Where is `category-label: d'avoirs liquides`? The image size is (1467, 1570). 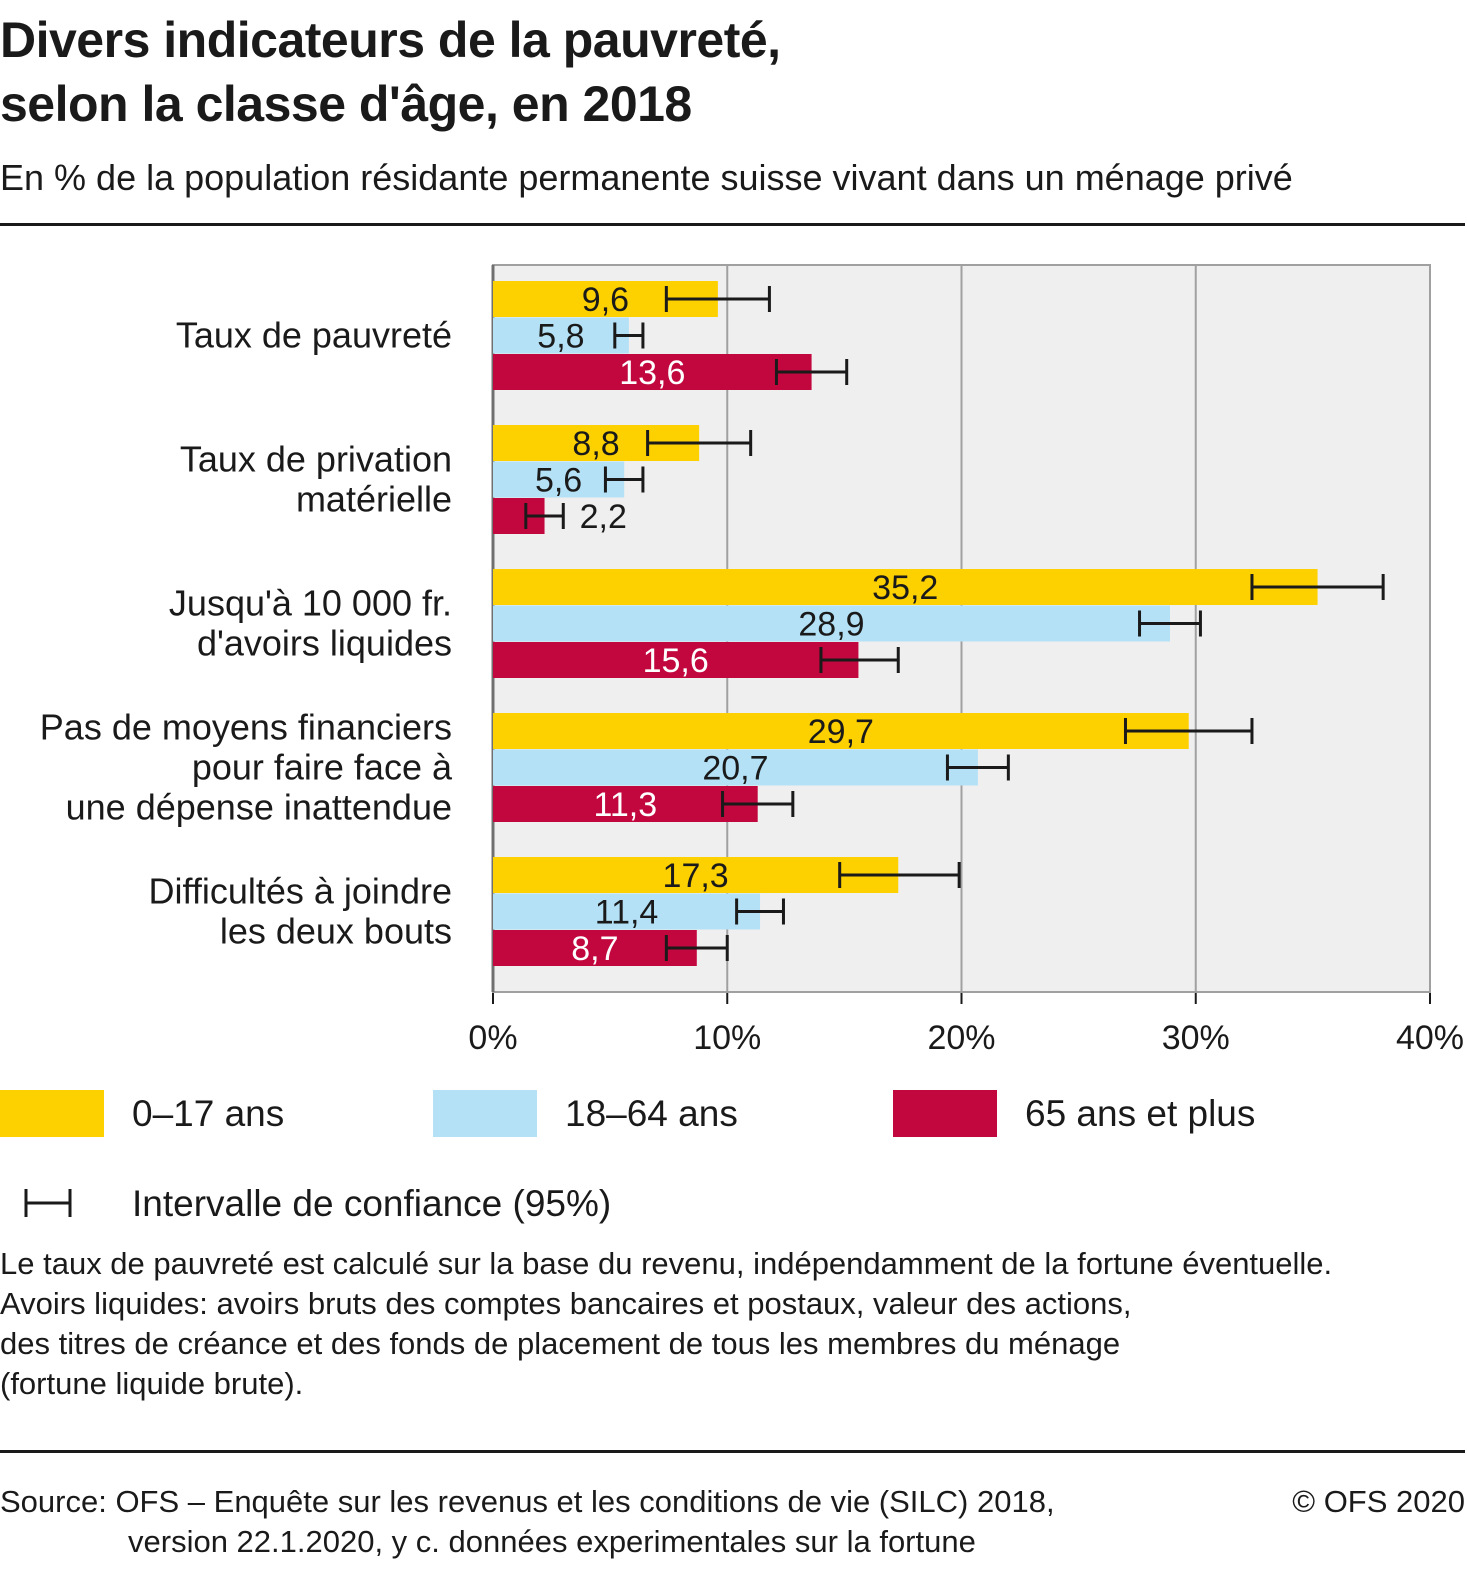 category-label: d'avoirs liquides is located at coordinates (324, 643).